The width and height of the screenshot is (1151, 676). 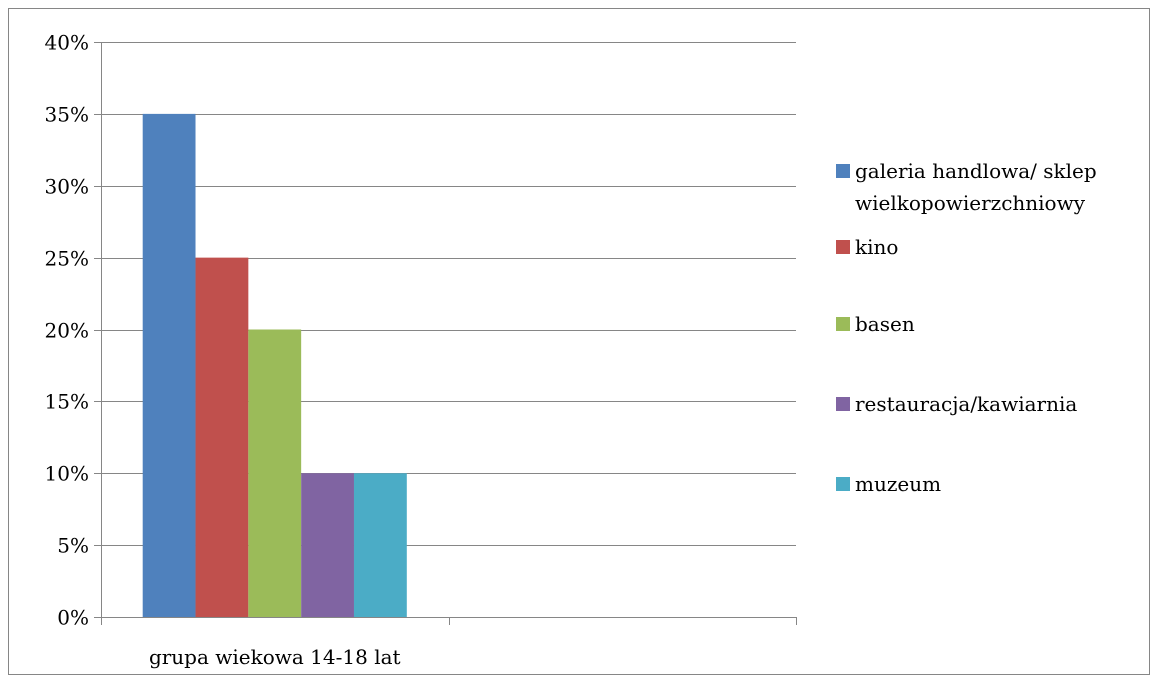 I want to click on legend-label: muzeum, so click(x=898, y=484).